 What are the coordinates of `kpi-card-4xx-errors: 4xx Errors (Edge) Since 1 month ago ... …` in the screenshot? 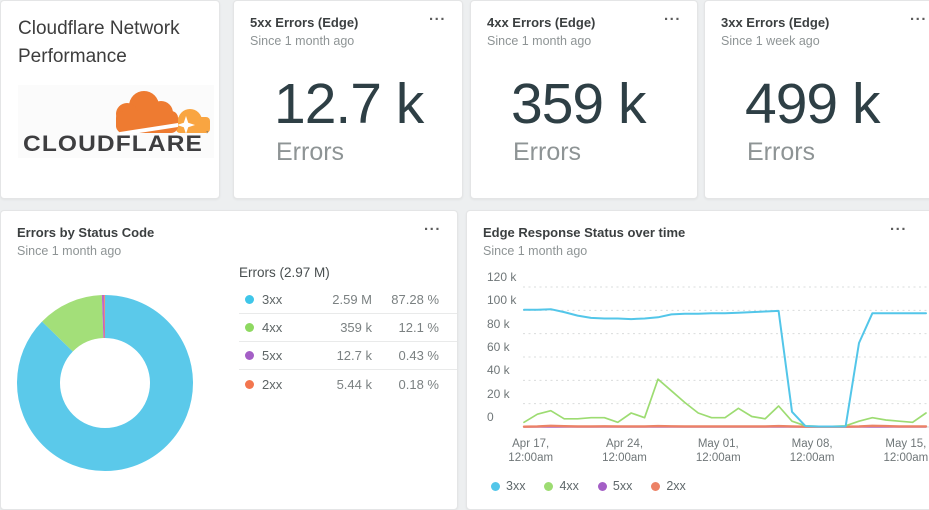 It's located at (584, 99).